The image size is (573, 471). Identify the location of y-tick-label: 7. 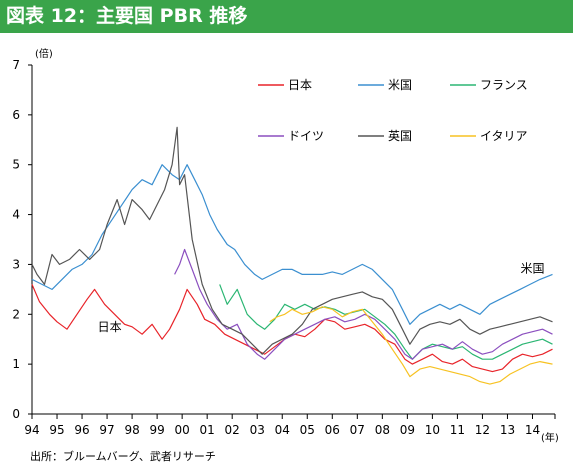
(16, 65).